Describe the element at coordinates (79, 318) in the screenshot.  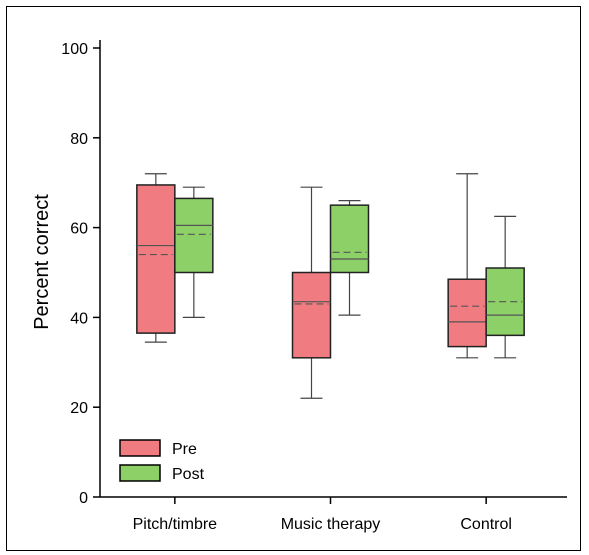
I see `y-tick-label: 40` at that location.